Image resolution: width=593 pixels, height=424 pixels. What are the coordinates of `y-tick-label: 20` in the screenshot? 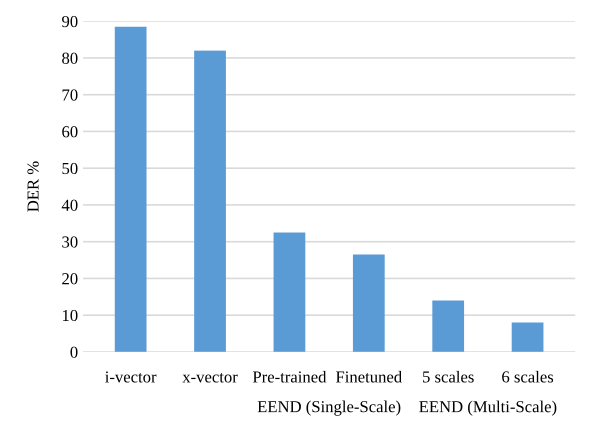 It's located at (70, 278).